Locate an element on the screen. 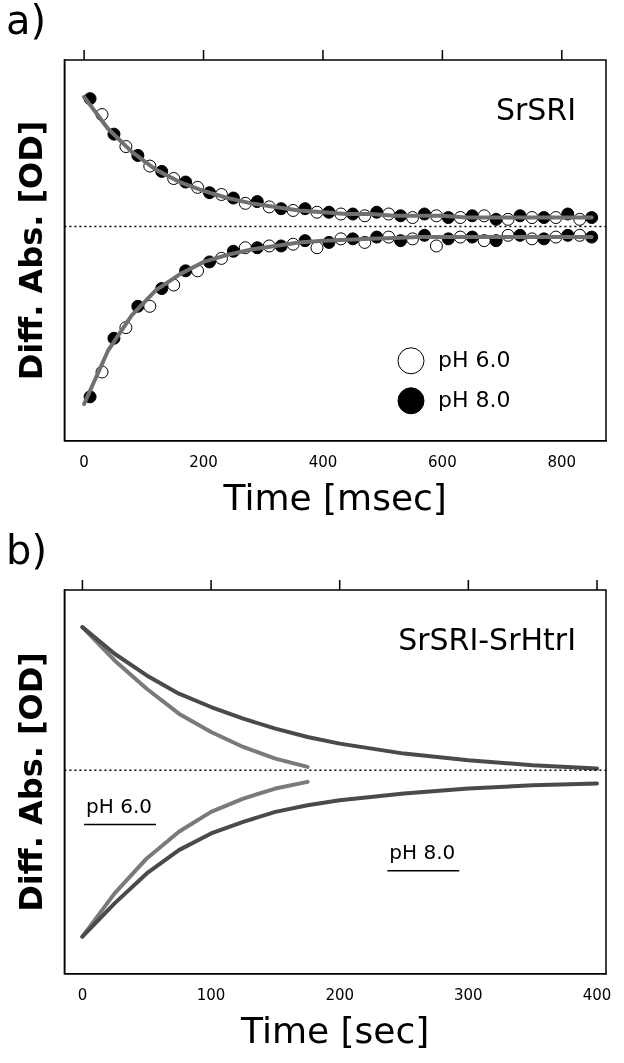 The width and height of the screenshot is (624, 1063). annotation: SrSRI-SrHtrI is located at coordinates (487, 639).